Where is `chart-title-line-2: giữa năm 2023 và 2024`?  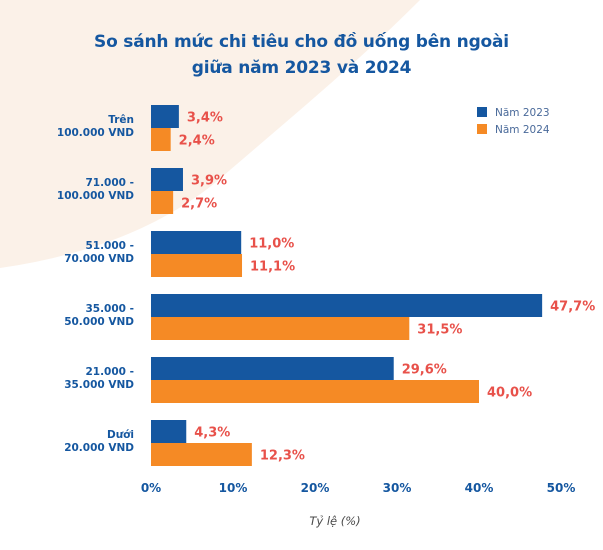
chart-title-line-2: giữa năm 2023 và 2024 is located at coordinates (301, 68).